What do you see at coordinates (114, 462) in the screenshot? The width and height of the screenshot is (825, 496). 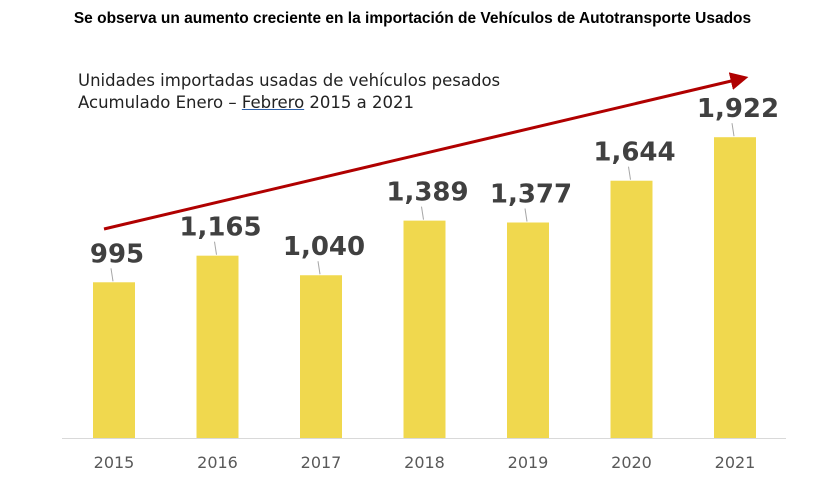 I see `x-tick-label-2015: 2015` at bounding box center [114, 462].